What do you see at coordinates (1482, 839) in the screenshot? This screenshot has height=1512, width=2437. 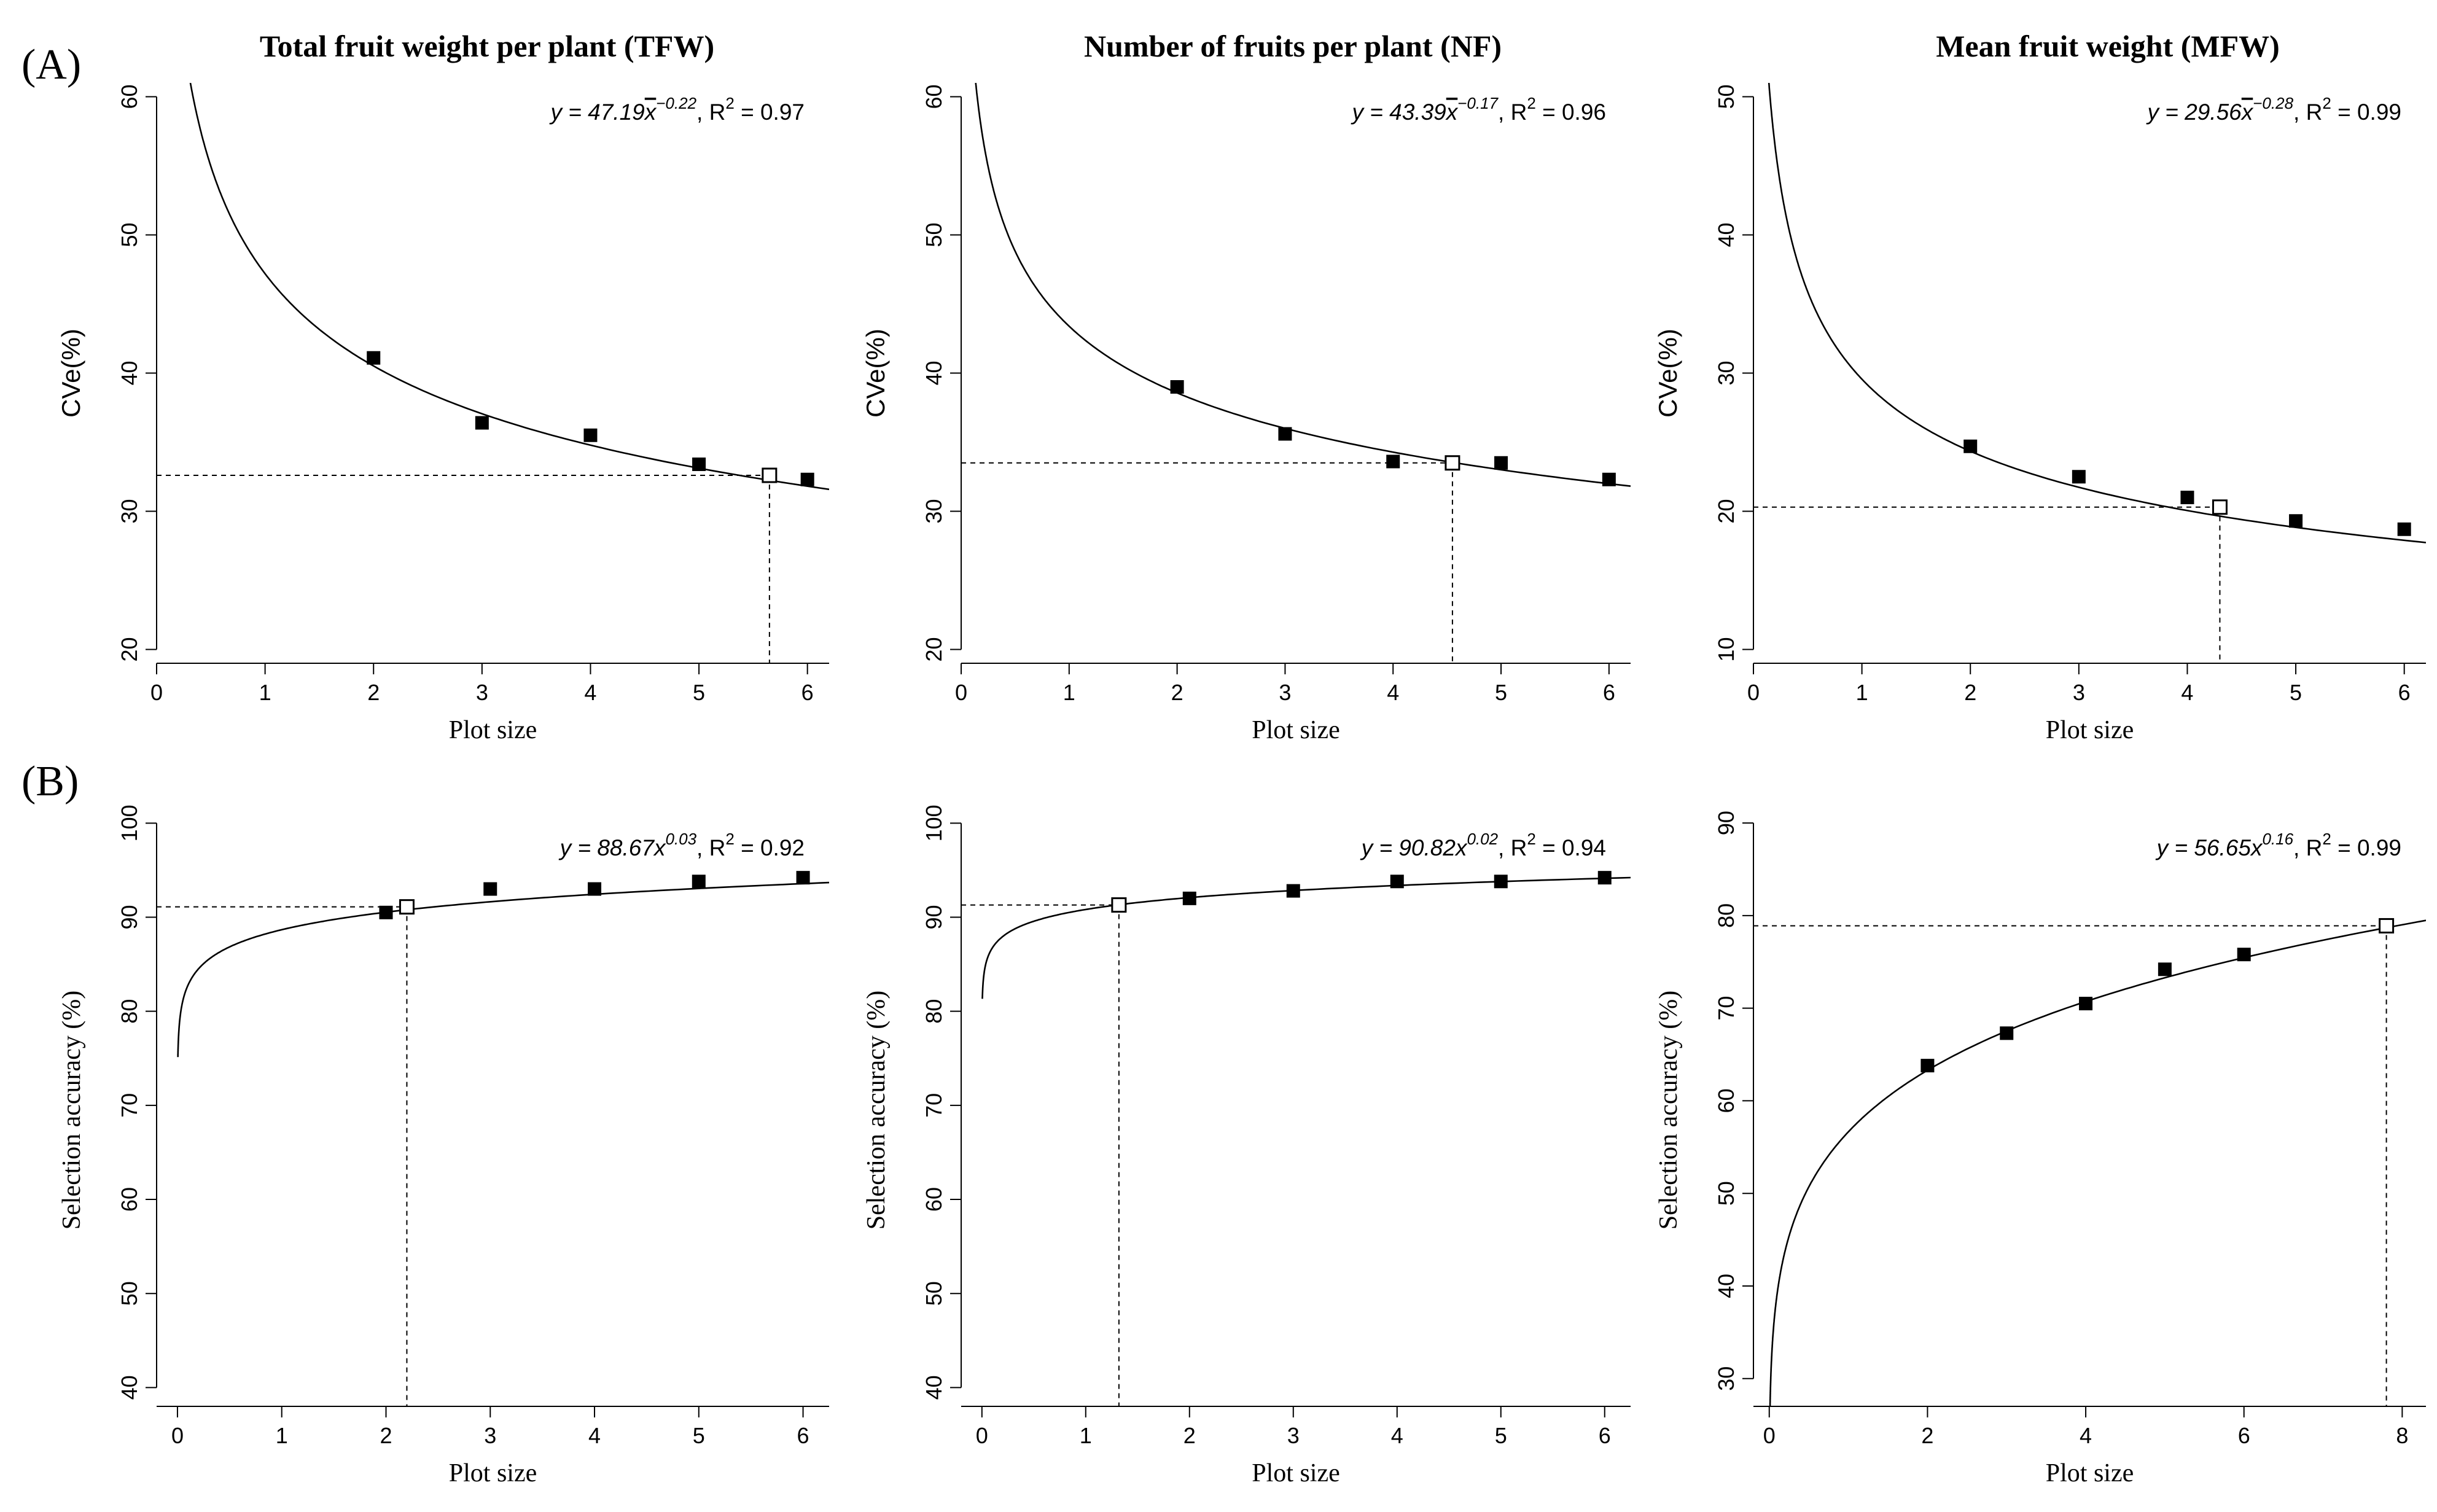 I see `equation-exponent: 0.02` at bounding box center [1482, 839].